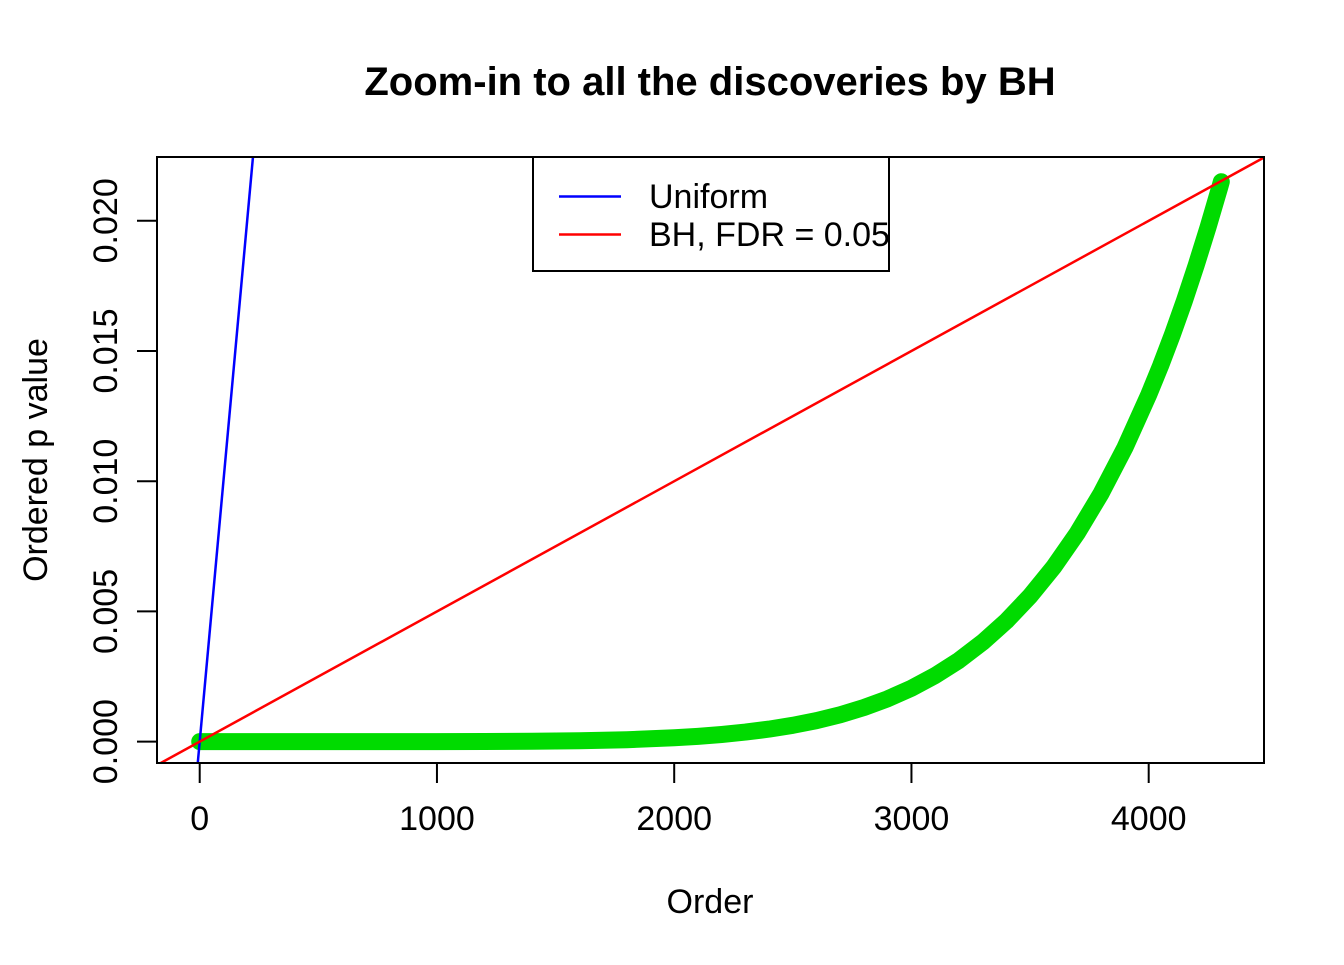 The height and width of the screenshot is (965, 1344). Describe the element at coordinates (106, 350) in the screenshot. I see `y-tick-label: 0.015` at that location.